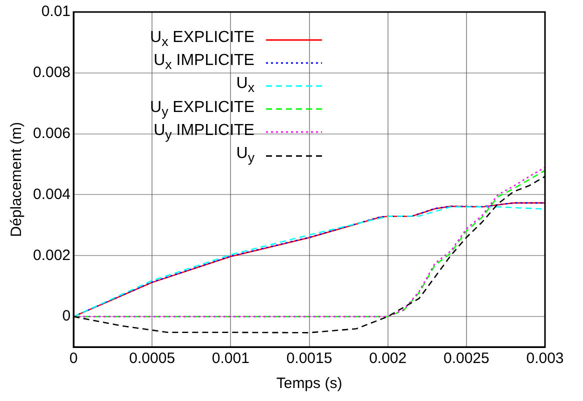 Image resolution: width=583 pixels, height=401 pixels. What do you see at coordinates (309, 383) in the screenshot?
I see `x-axis-title: Temps (s)` at bounding box center [309, 383].